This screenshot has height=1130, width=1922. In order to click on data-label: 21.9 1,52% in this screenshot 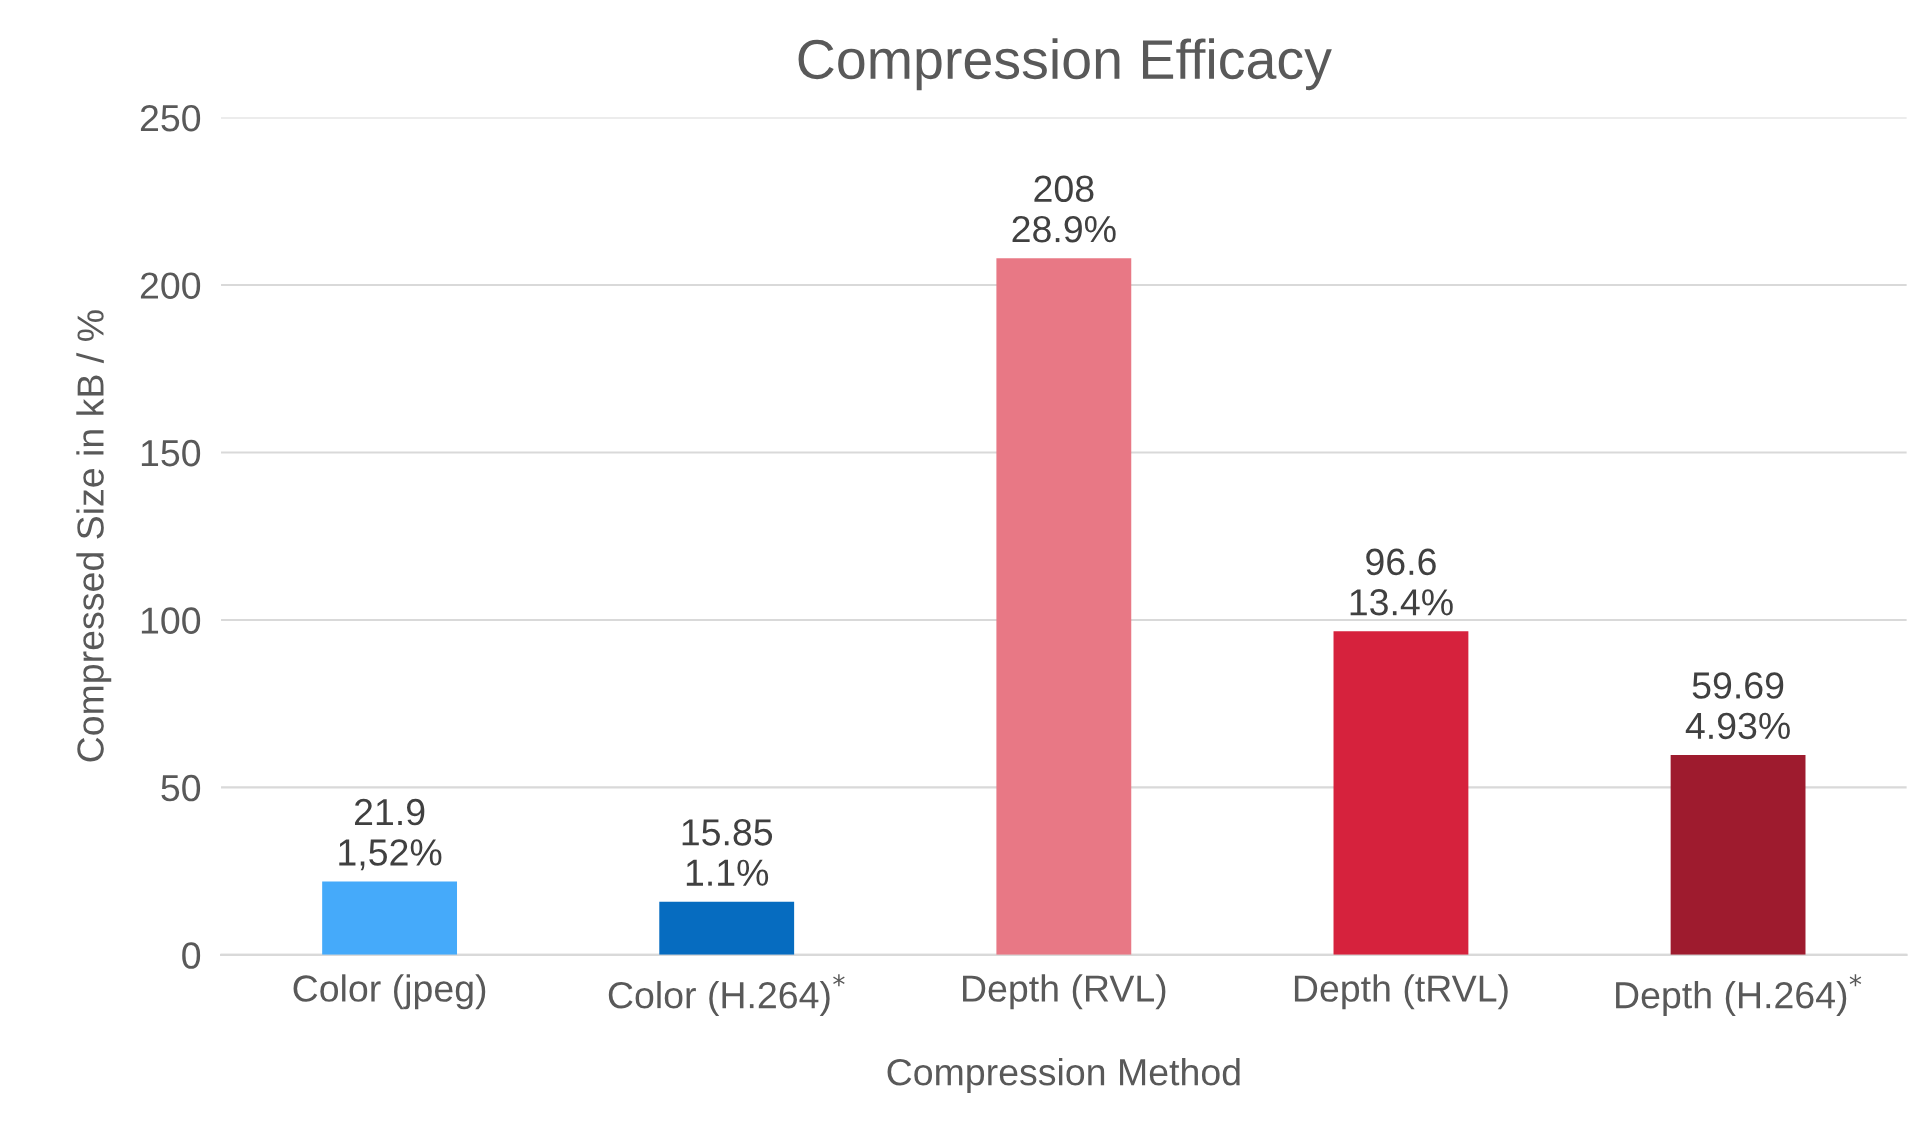, I will do `click(390, 834)`.